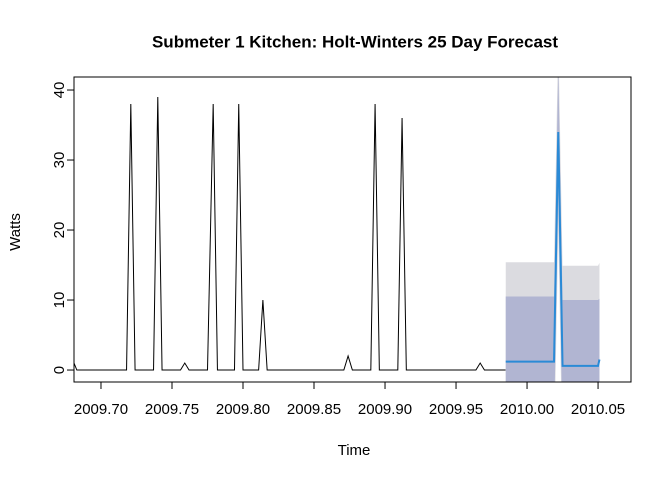 The height and width of the screenshot is (480, 672). What do you see at coordinates (456, 409) in the screenshot?
I see `x-tick-label: 2009.95` at bounding box center [456, 409].